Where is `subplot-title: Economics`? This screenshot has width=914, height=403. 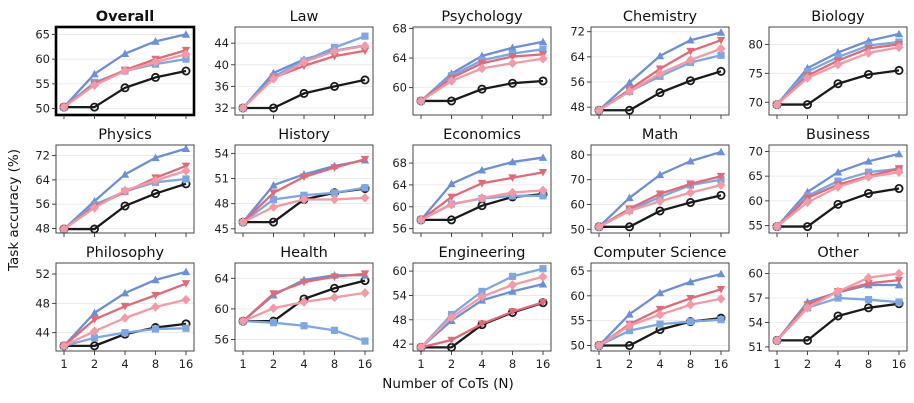 subplot-title: Economics is located at coordinates (482, 135).